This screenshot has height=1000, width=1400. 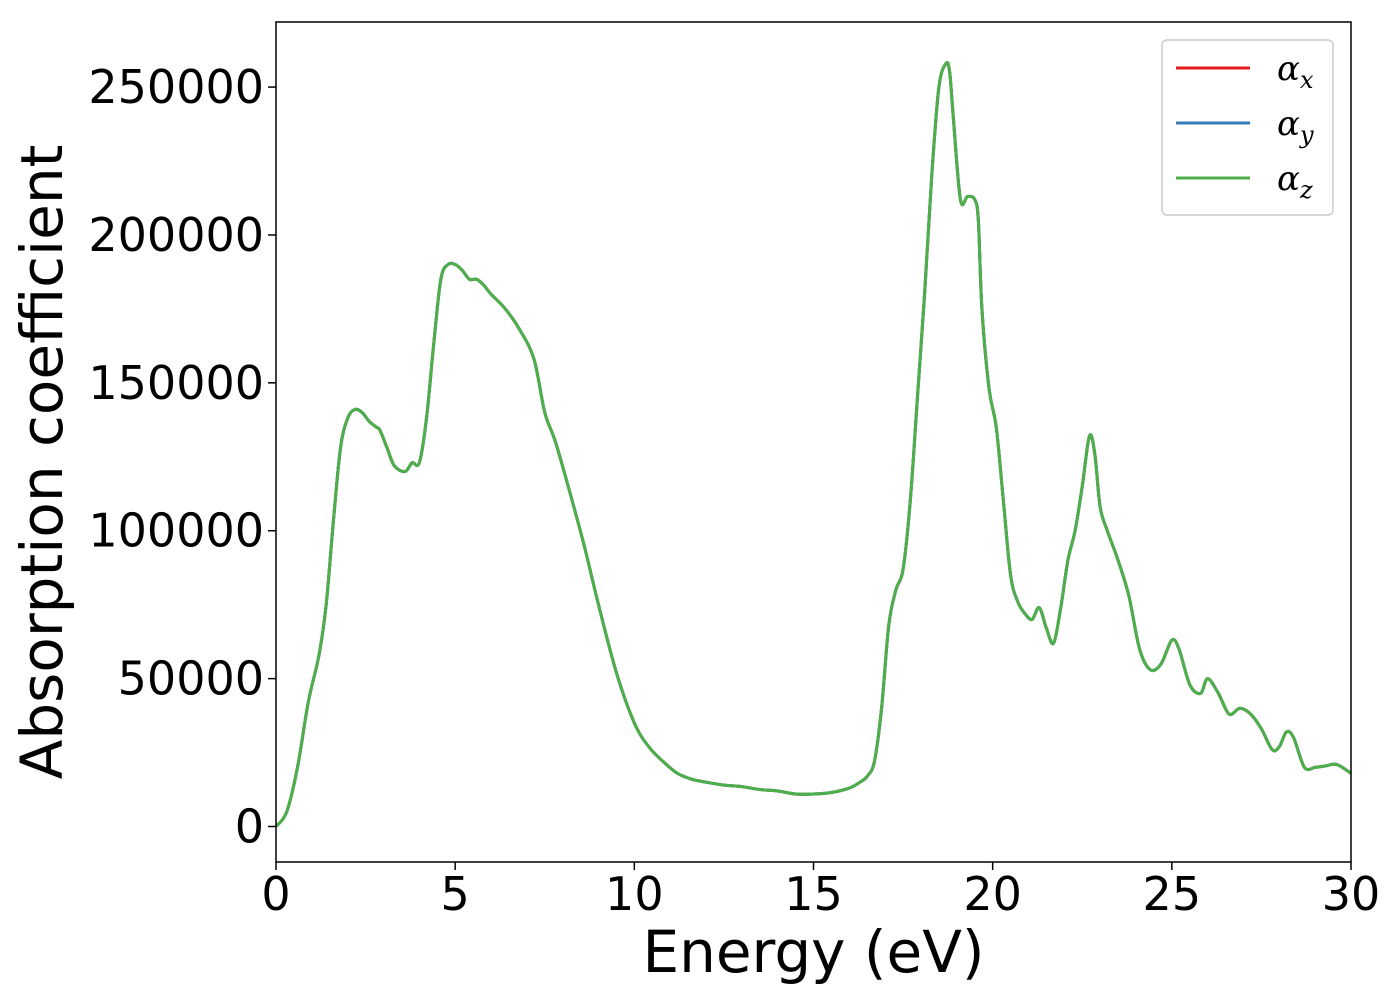 What do you see at coordinates (191, 679) in the screenshot?
I see `y-tick-label: 50000` at bounding box center [191, 679].